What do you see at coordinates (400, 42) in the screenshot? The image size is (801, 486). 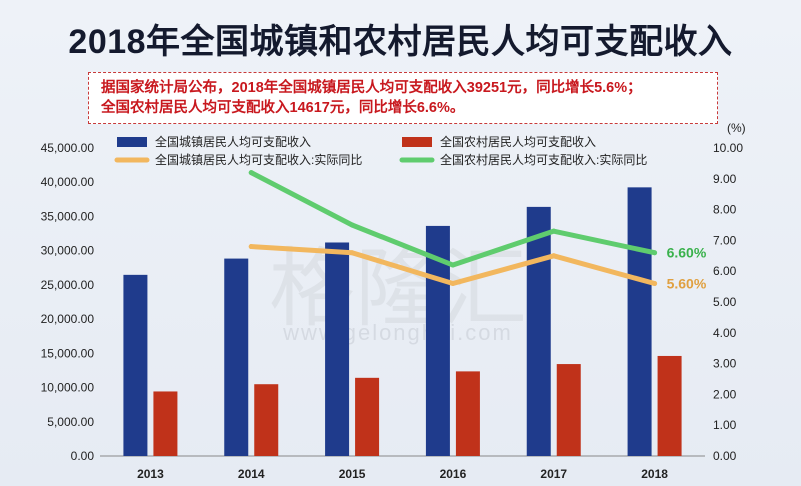 I see `chart-title: 2018年全国城镇和农村居民人均可支配收入` at bounding box center [400, 42].